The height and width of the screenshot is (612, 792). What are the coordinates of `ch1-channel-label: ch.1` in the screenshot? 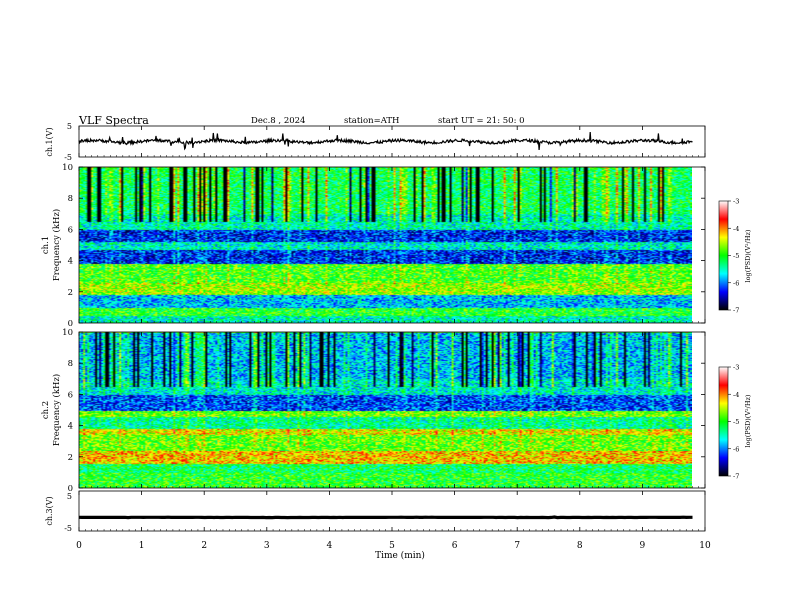 It's located at (46, 245).